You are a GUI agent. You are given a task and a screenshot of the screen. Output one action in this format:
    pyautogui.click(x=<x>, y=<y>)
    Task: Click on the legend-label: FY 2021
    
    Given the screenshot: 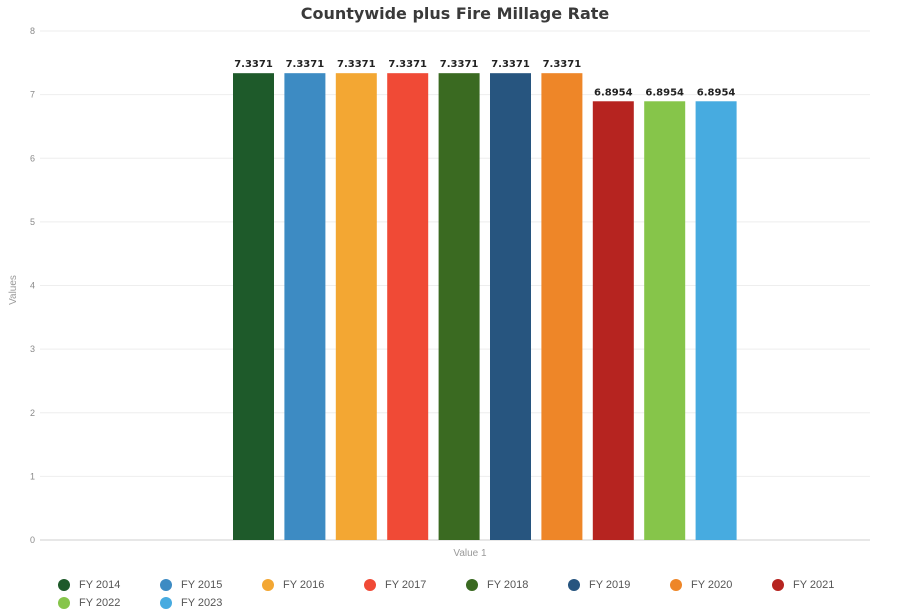 What is the action you would take?
    pyautogui.click(x=814, y=585)
    